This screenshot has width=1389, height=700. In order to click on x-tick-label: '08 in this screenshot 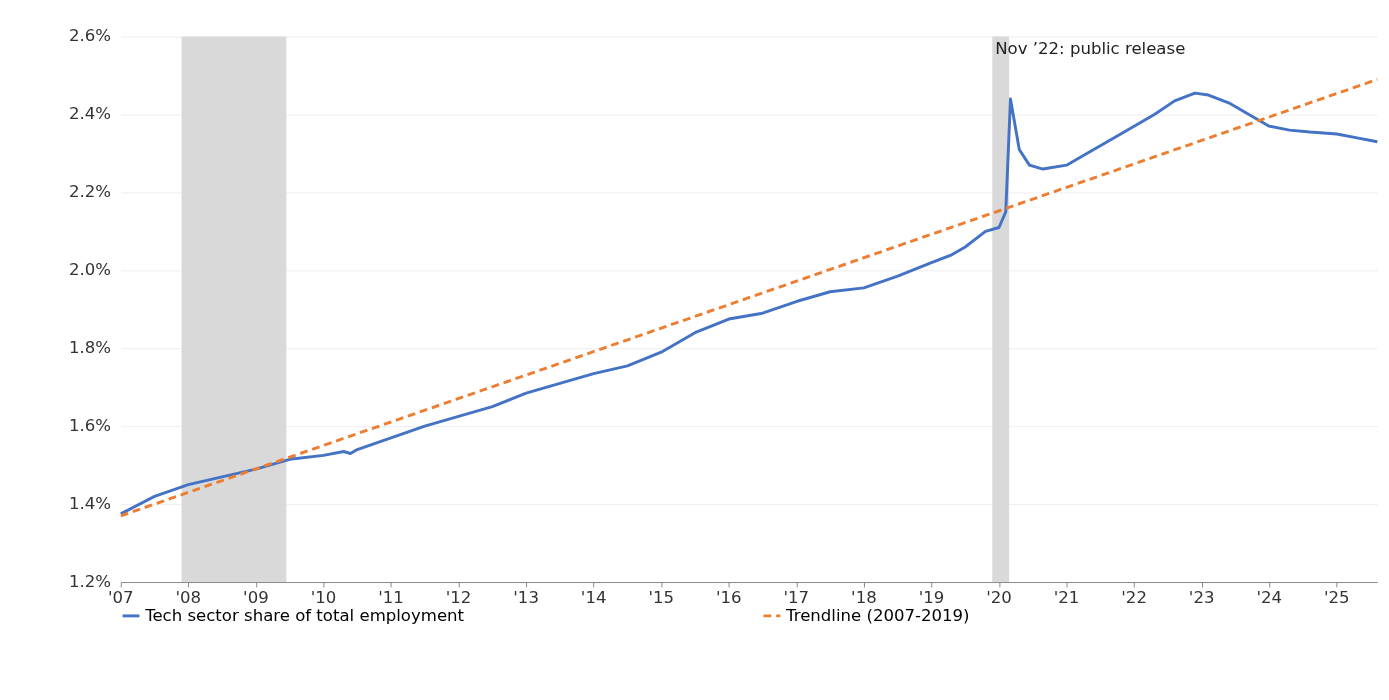, I will do `click(188, 597)`.